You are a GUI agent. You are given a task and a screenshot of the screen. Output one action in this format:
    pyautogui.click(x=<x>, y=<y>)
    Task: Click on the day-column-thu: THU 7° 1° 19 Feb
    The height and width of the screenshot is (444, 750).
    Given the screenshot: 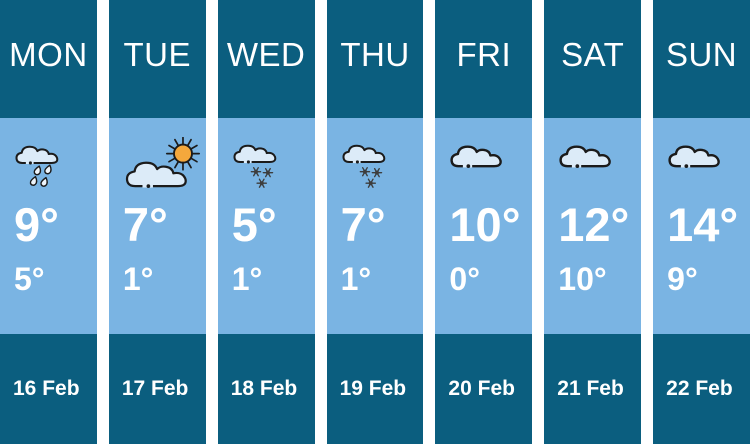 What is the action you would take?
    pyautogui.click(x=375, y=222)
    